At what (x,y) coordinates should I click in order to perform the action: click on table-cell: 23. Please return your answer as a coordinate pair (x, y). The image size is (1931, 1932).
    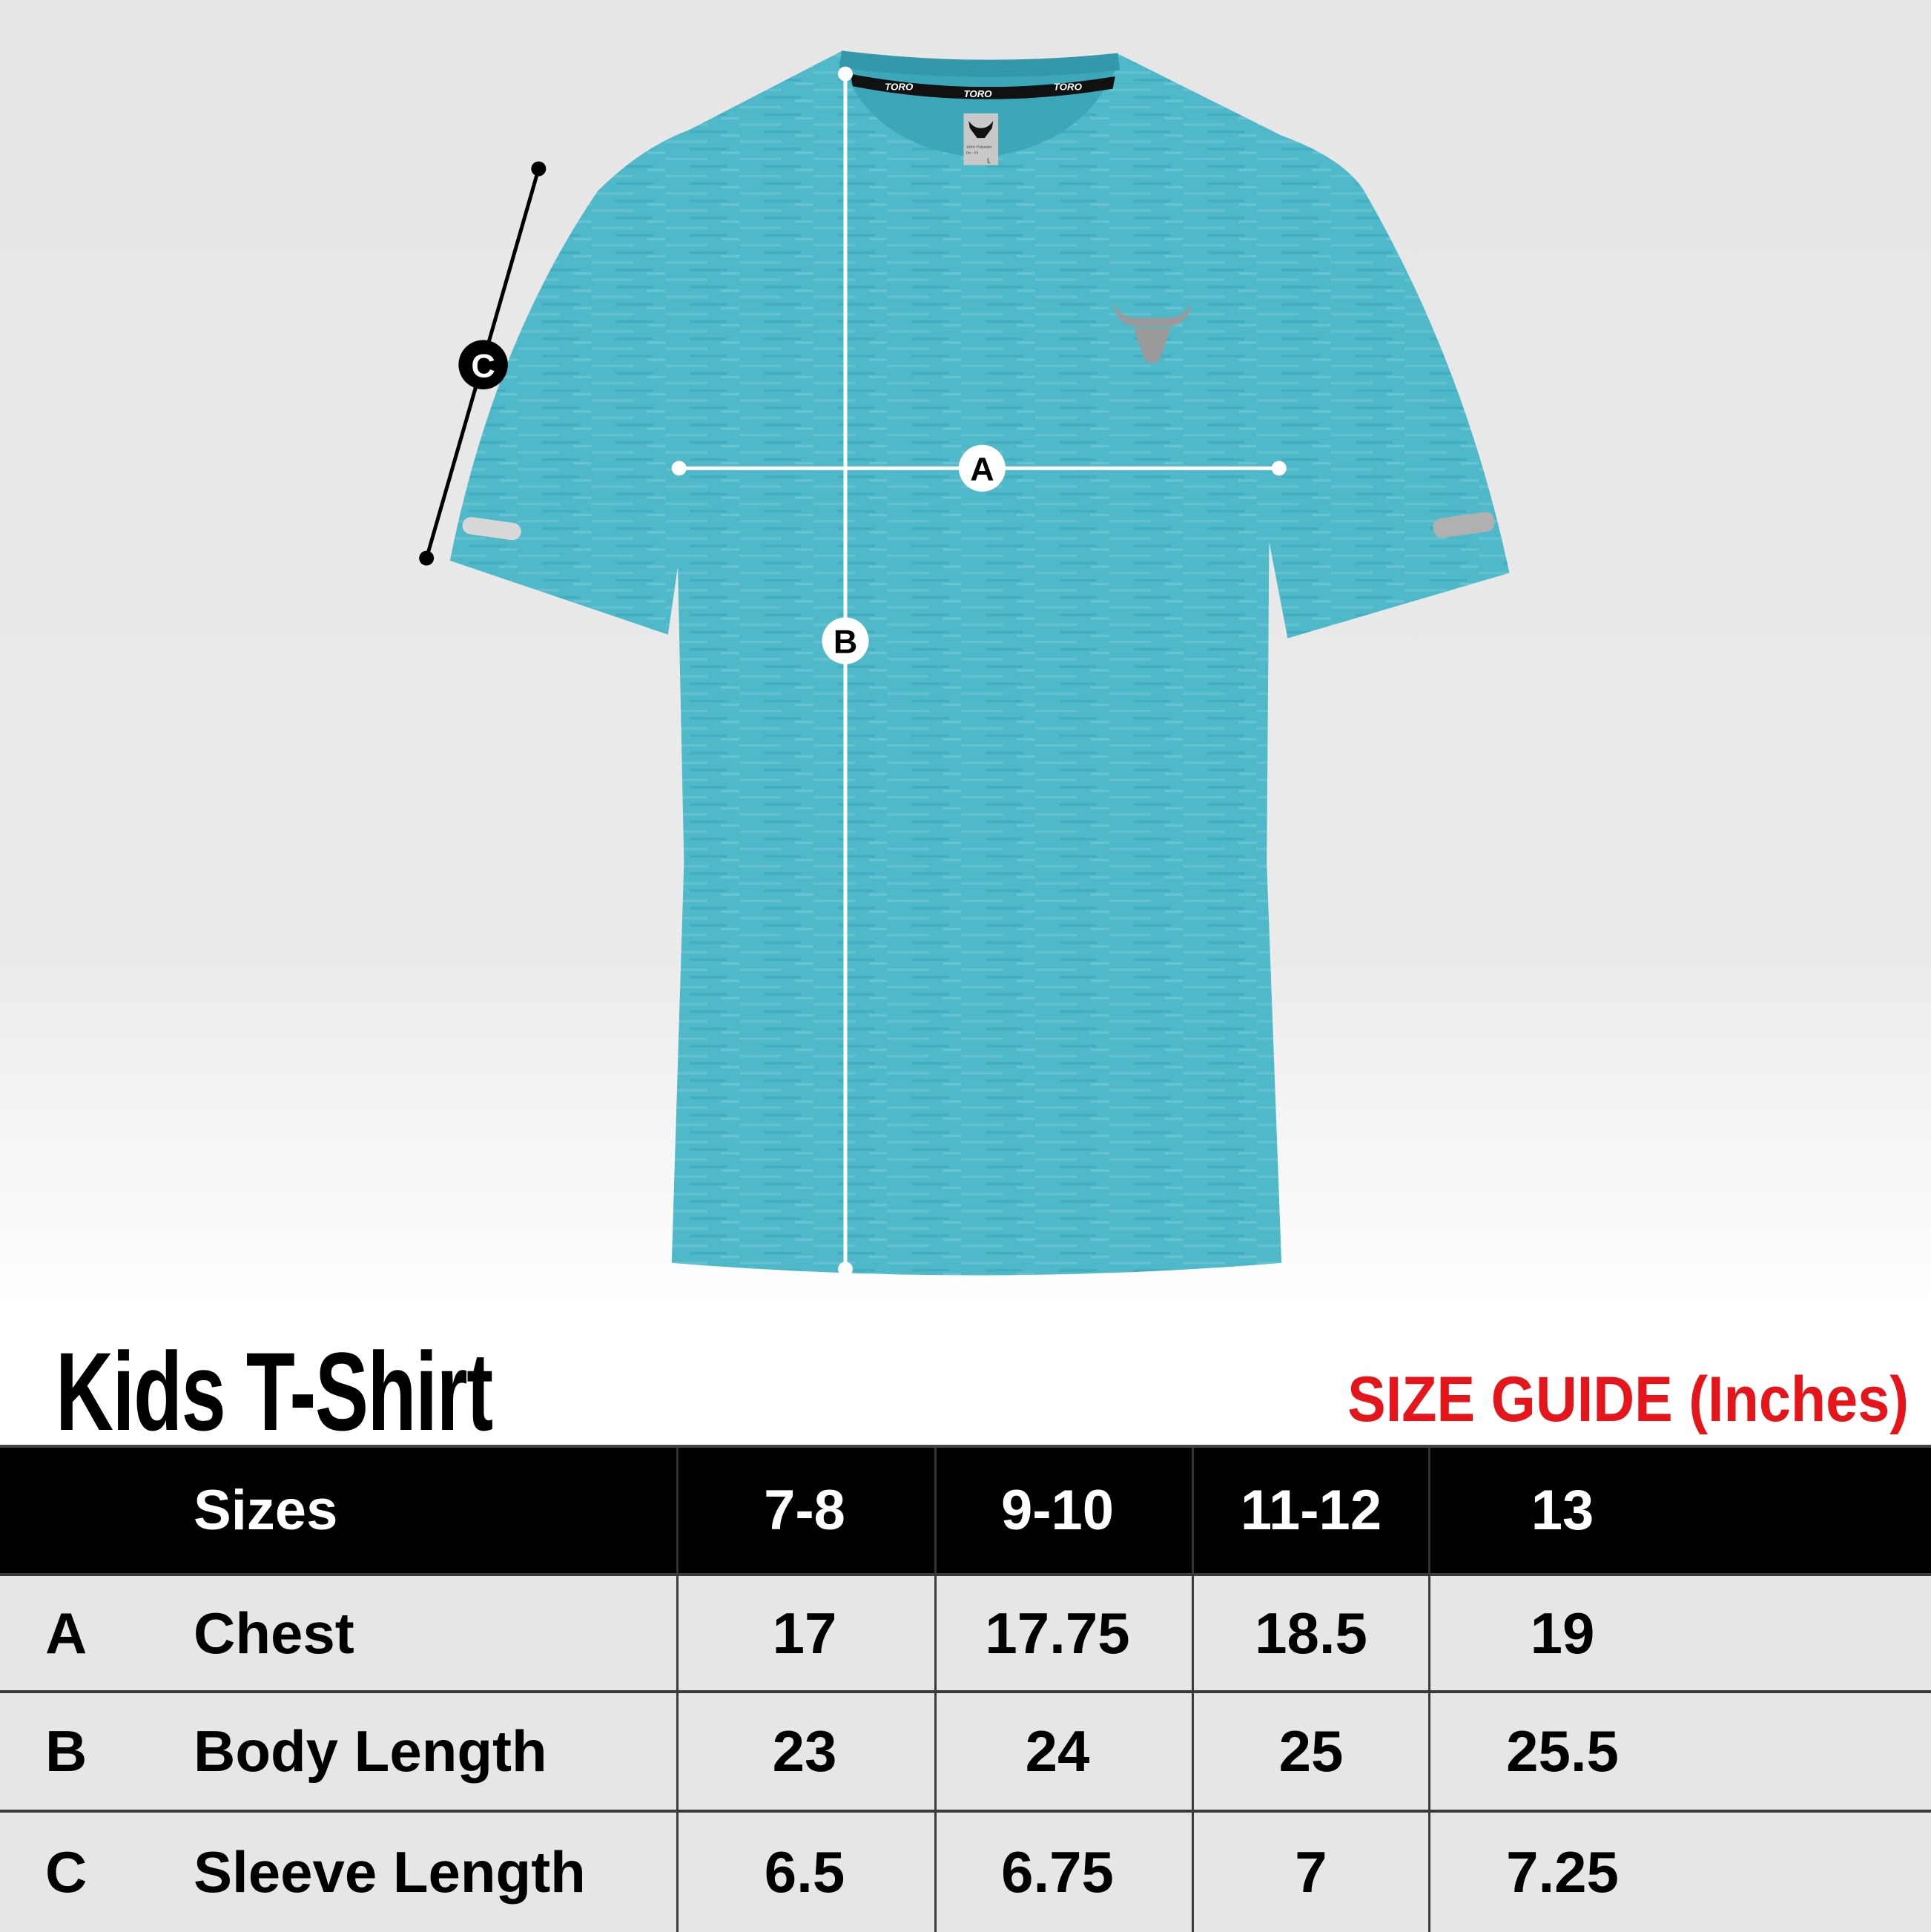
    Looking at the image, I should click on (805, 1751).